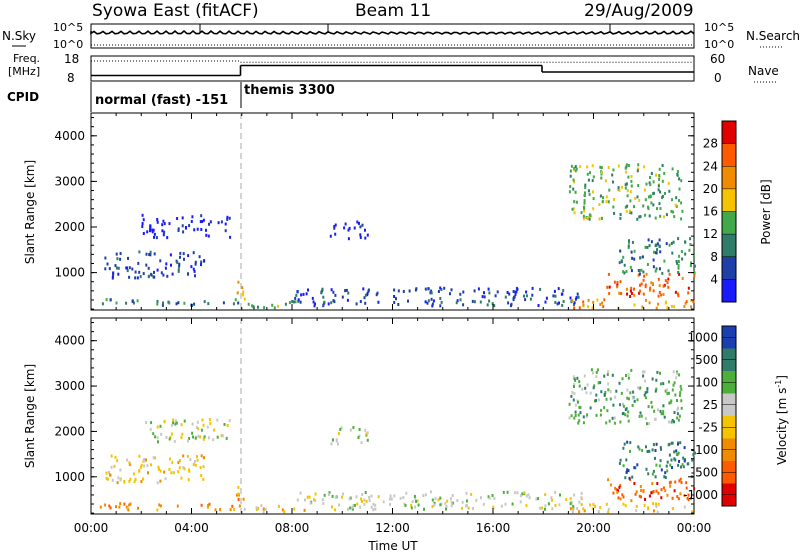 This screenshot has width=800, height=554. What do you see at coordinates (729, 246) in the screenshot?
I see `colorbar-swatch` at bounding box center [729, 246].